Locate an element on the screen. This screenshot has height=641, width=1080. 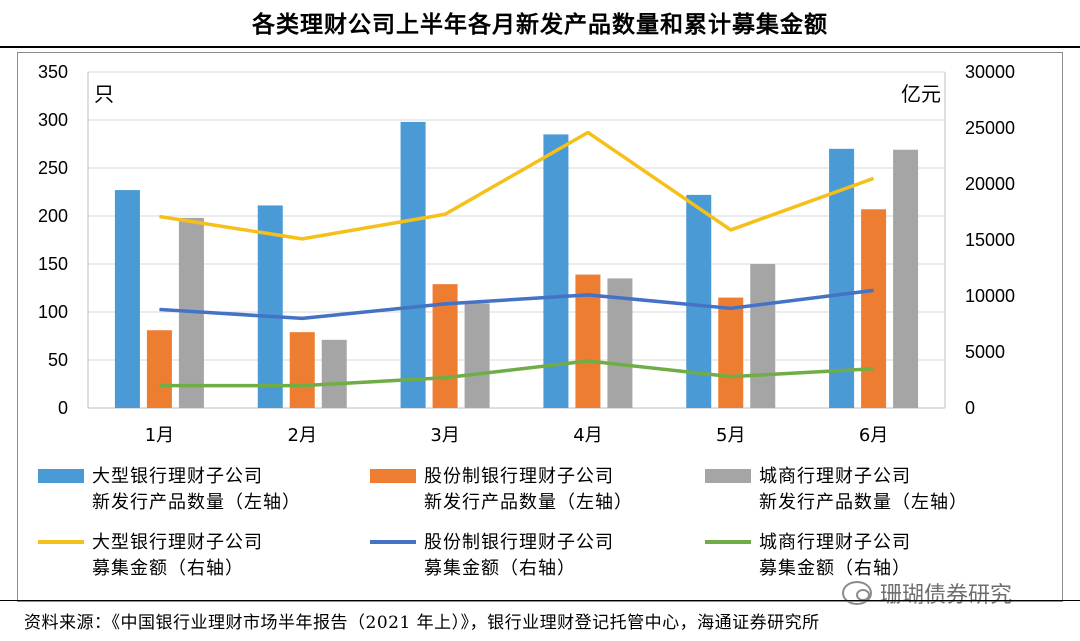
y-left-tick-label: 150 is located at coordinates (53, 264).